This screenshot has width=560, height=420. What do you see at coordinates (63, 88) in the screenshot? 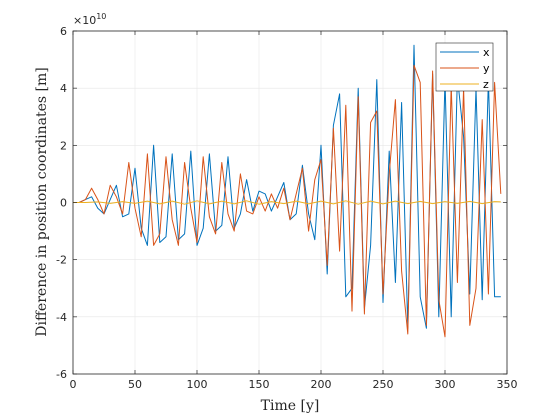
I see `y-tick-label: 4` at bounding box center [63, 88].